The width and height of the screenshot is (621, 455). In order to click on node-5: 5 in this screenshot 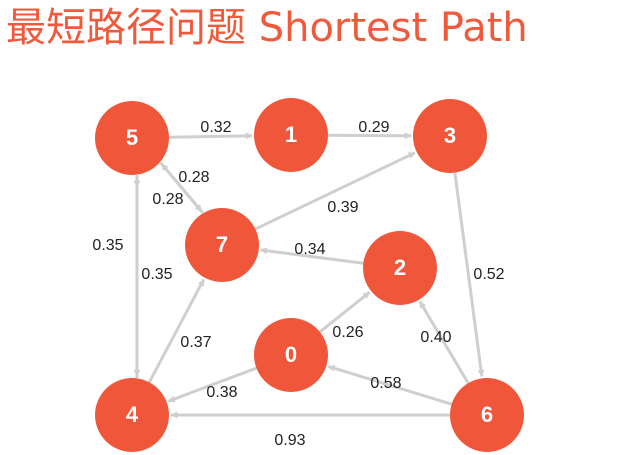, I will do `click(132, 138)`.